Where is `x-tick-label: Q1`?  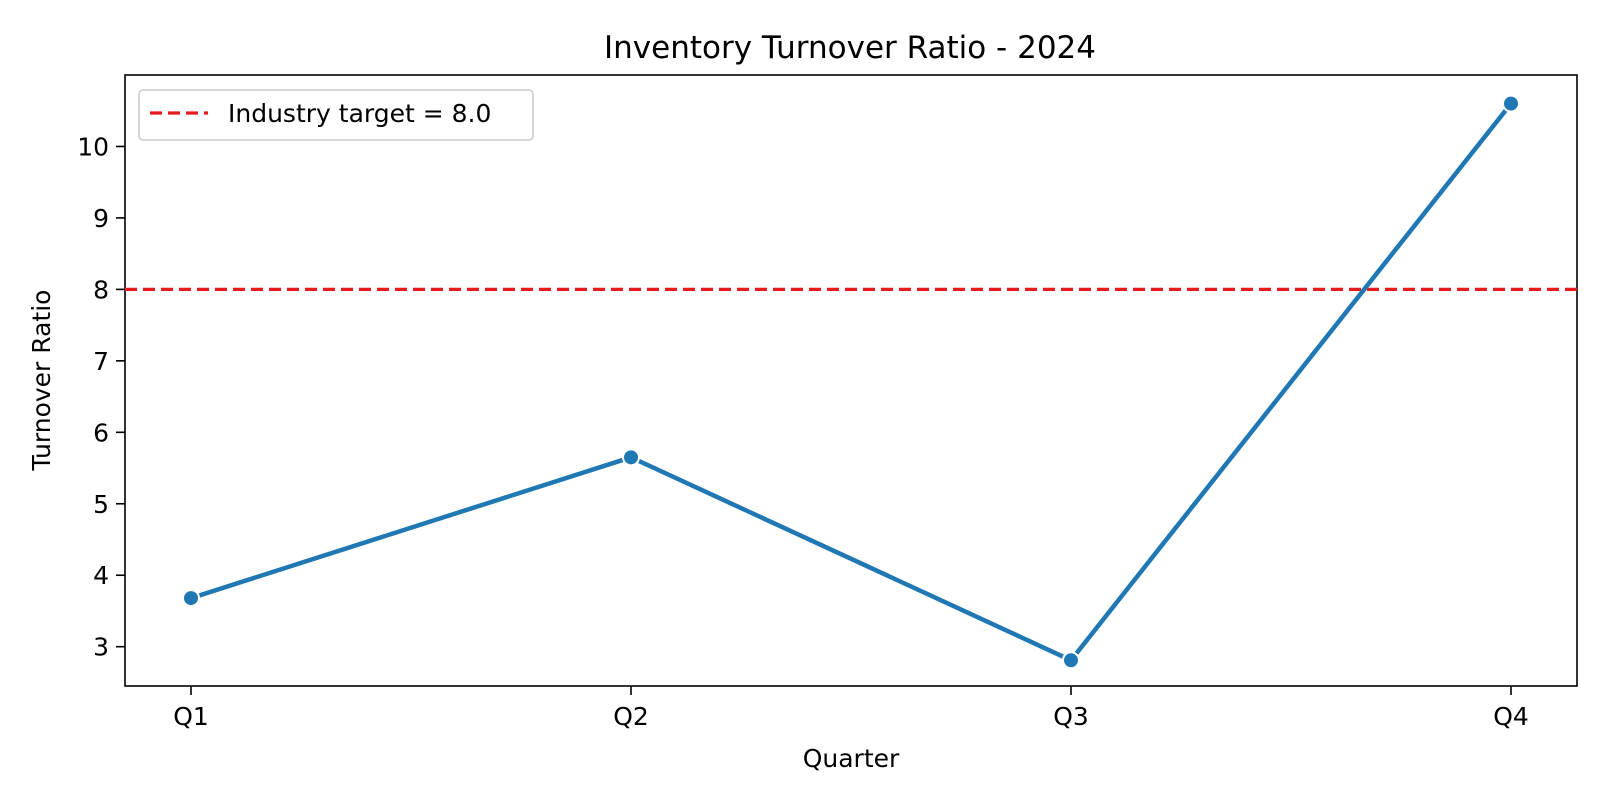
x-tick-label: Q1 is located at coordinates (191, 716).